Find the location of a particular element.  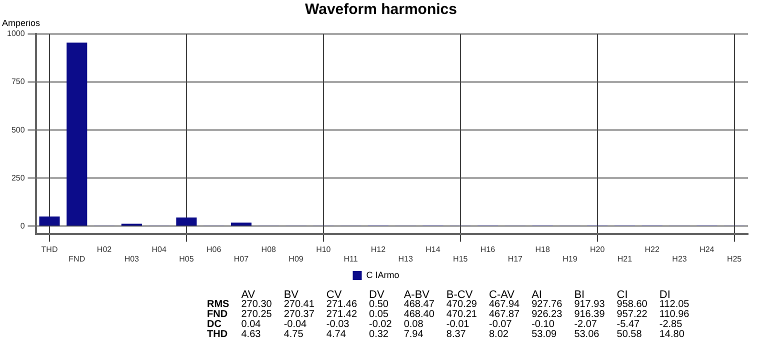

x-tick-label: H14 is located at coordinates (433, 249).